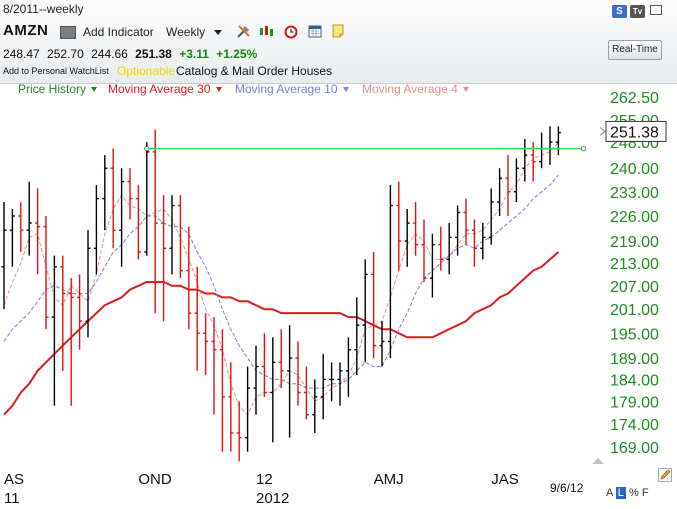  I want to click on scale-controls: A L % F, so click(627, 493).